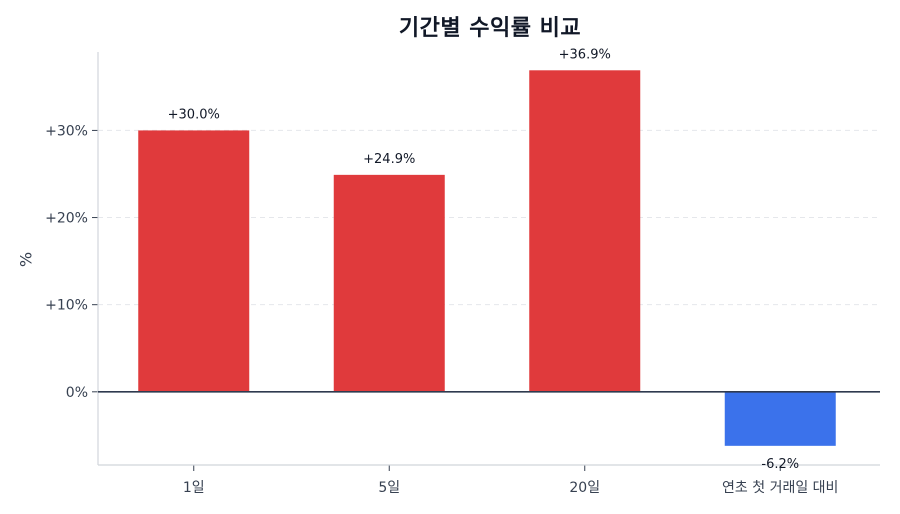  What do you see at coordinates (490, 28) in the screenshot?
I see `chart-title: 기간별 수익률 비교` at bounding box center [490, 28].